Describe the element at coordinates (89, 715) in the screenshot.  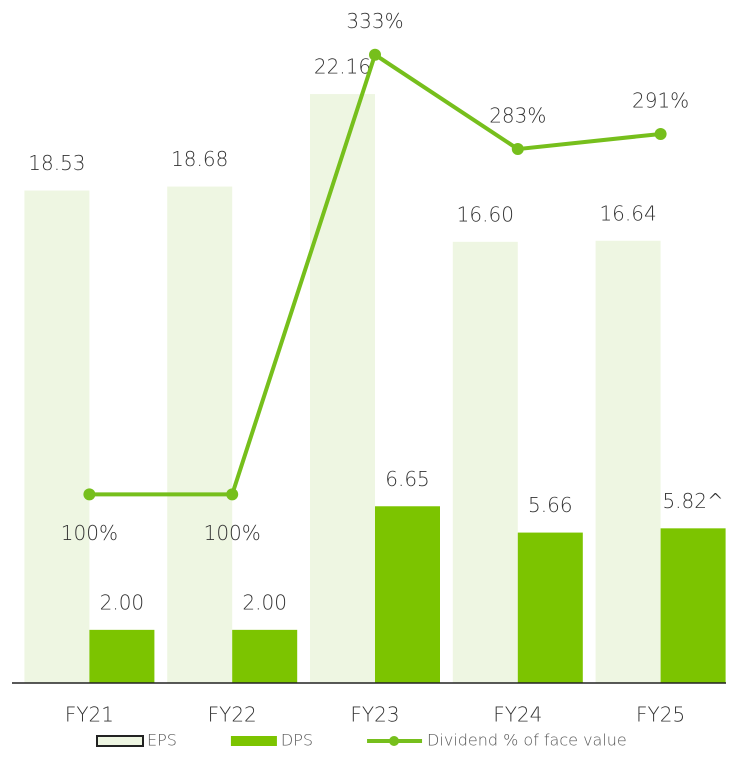
I see `x-tick-label: FY21` at that location.